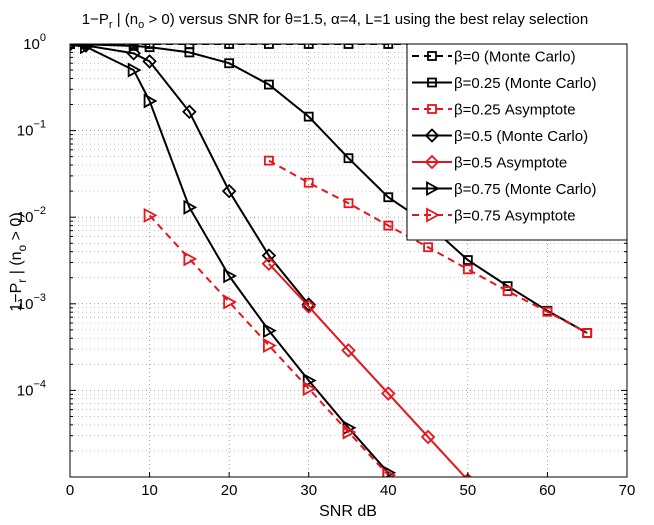  Describe the element at coordinates (525, 83) in the screenshot. I see `legend-label: β=0.25 (Monte Carlo)` at that location.